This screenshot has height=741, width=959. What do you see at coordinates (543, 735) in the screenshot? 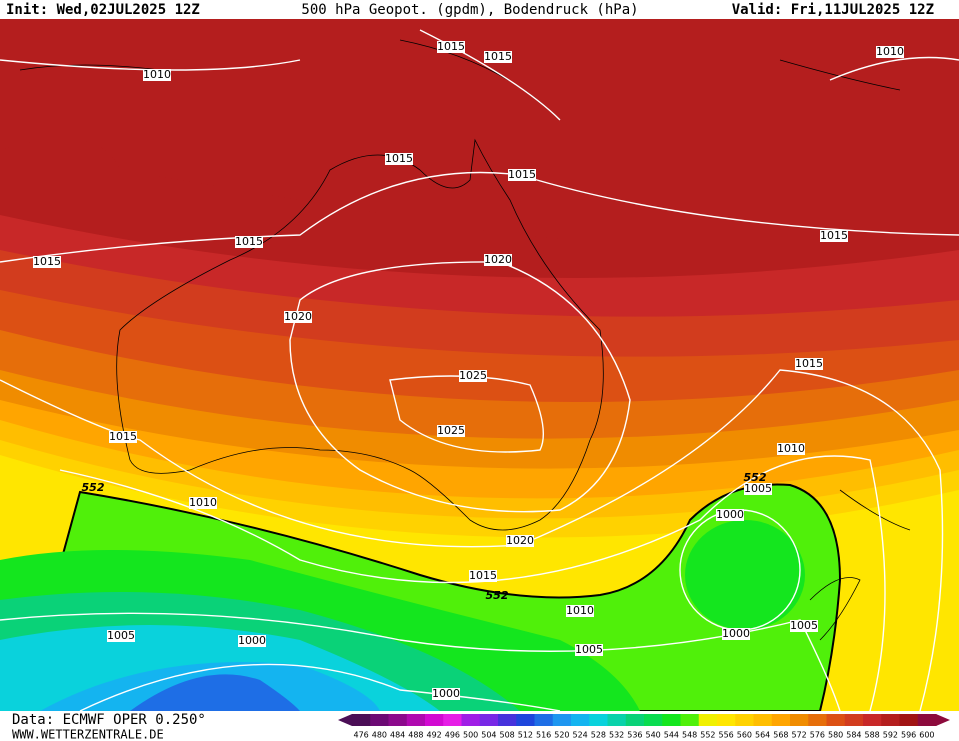
I see `colorbar-label: 516` at bounding box center [543, 735].